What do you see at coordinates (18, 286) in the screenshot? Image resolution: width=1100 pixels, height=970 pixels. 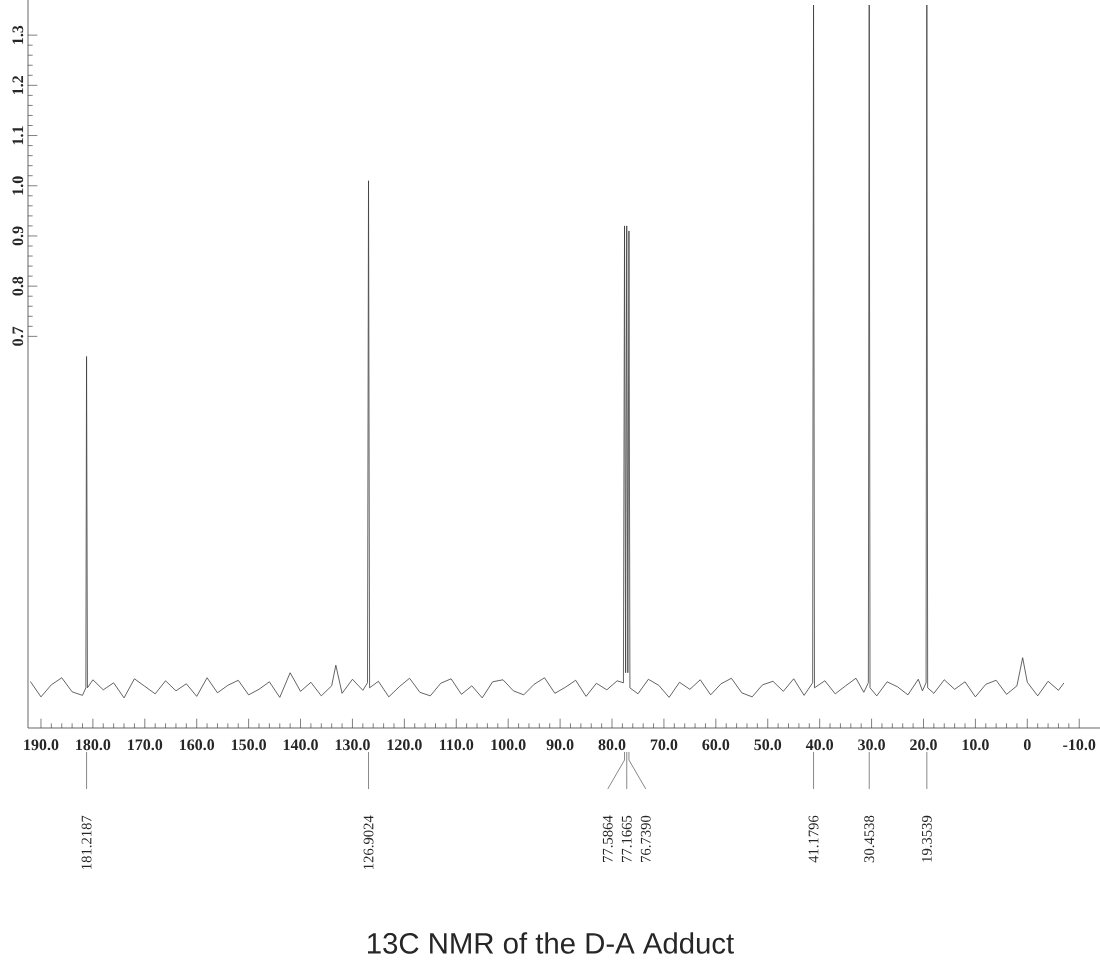 I see `y-tick-label: 0.8` at bounding box center [18, 286].